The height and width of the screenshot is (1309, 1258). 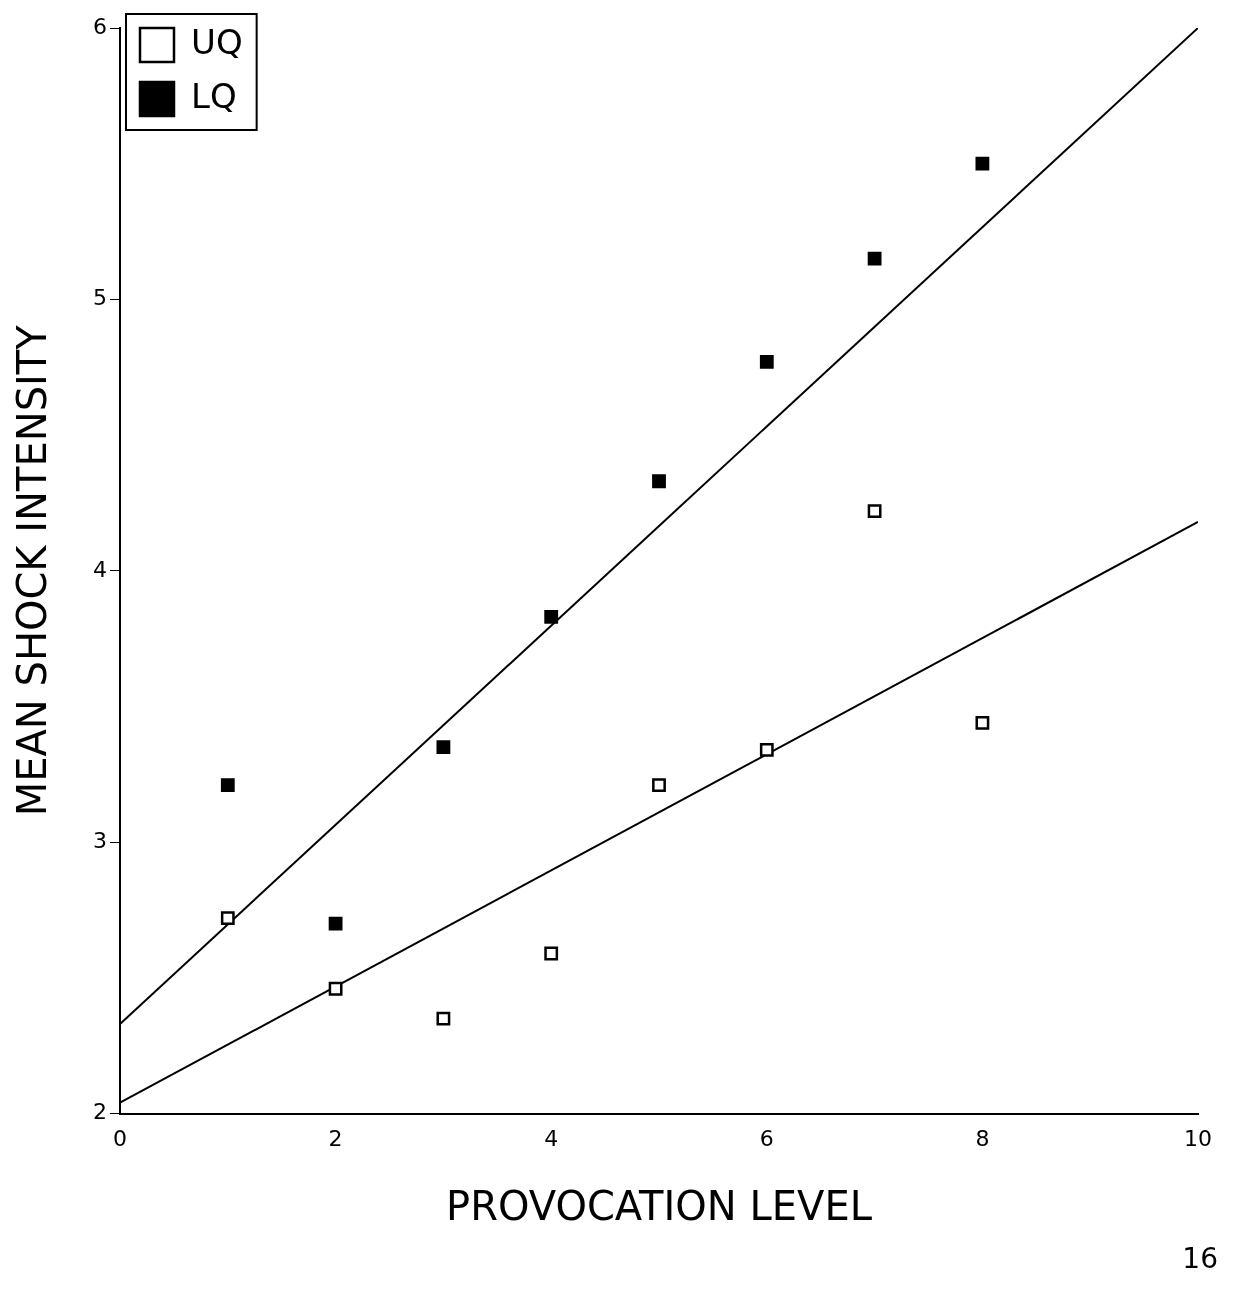 What do you see at coordinates (766, 1138) in the screenshot?
I see `x-tick-label: 6` at bounding box center [766, 1138].